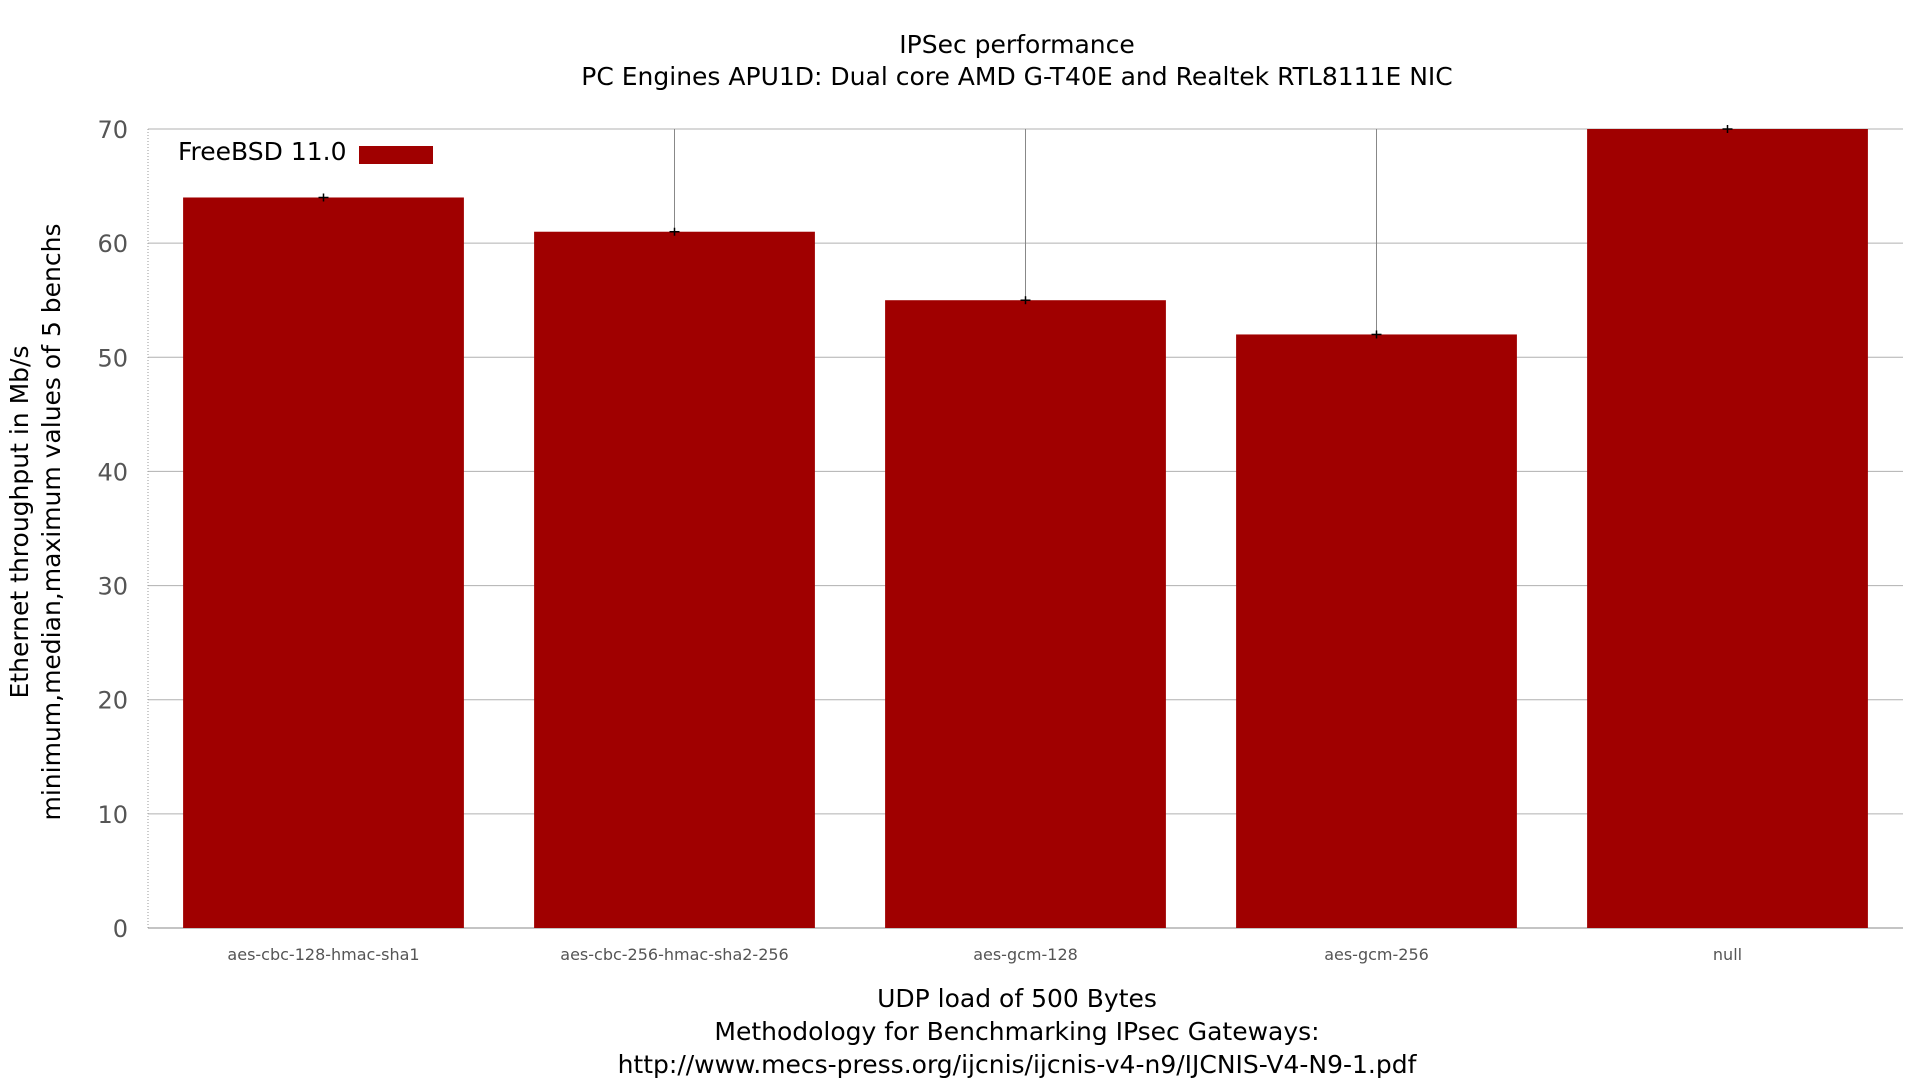 This screenshot has width=1920, height=1084. I want to click on x-axis-label: UDP load of 500 Bytes, so click(1017, 998).